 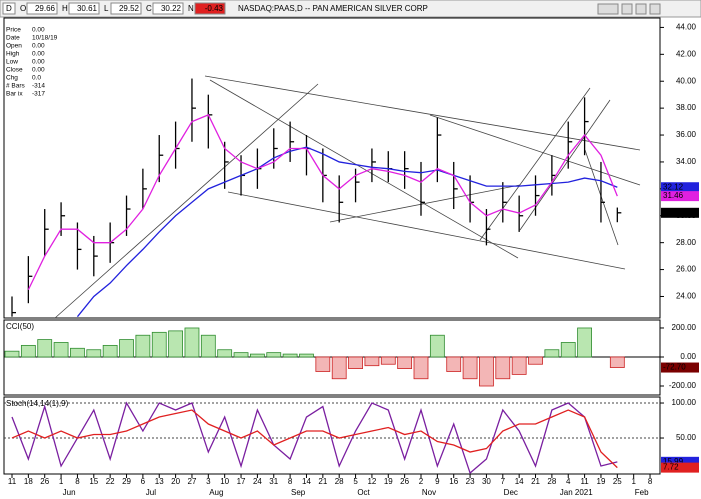 What do you see at coordinates (429, 492) in the screenshot?
I see `month-label: Nov` at bounding box center [429, 492].